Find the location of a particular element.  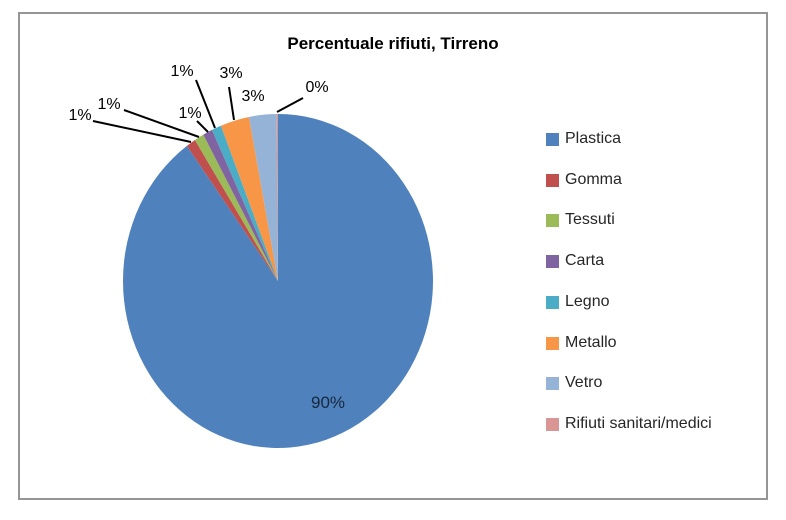

label-leader-line-metallo is located at coordinates (231, 103).